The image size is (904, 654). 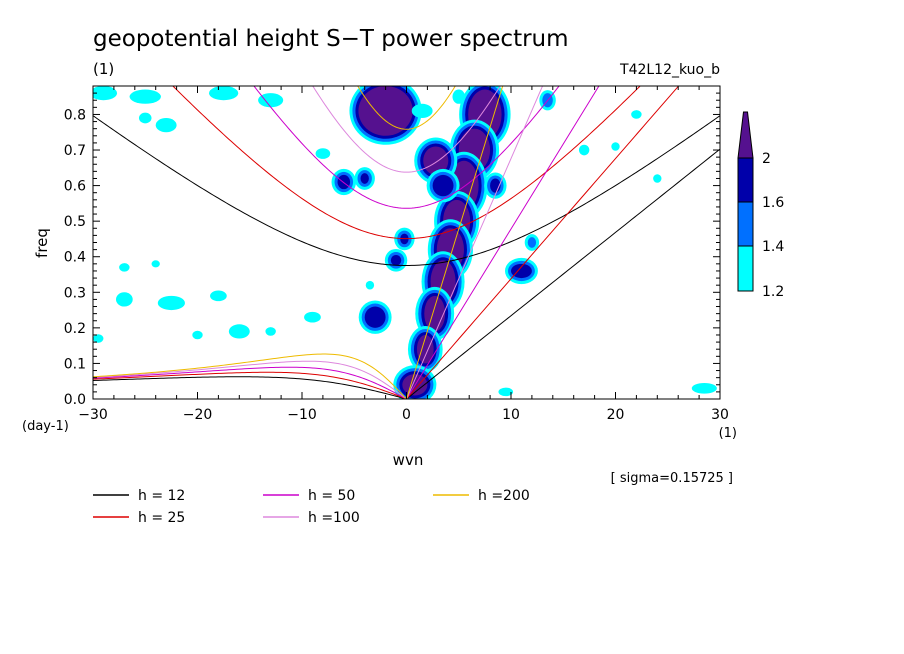 I want to click on shade-blob-46-lvl0, so click(x=98, y=338).